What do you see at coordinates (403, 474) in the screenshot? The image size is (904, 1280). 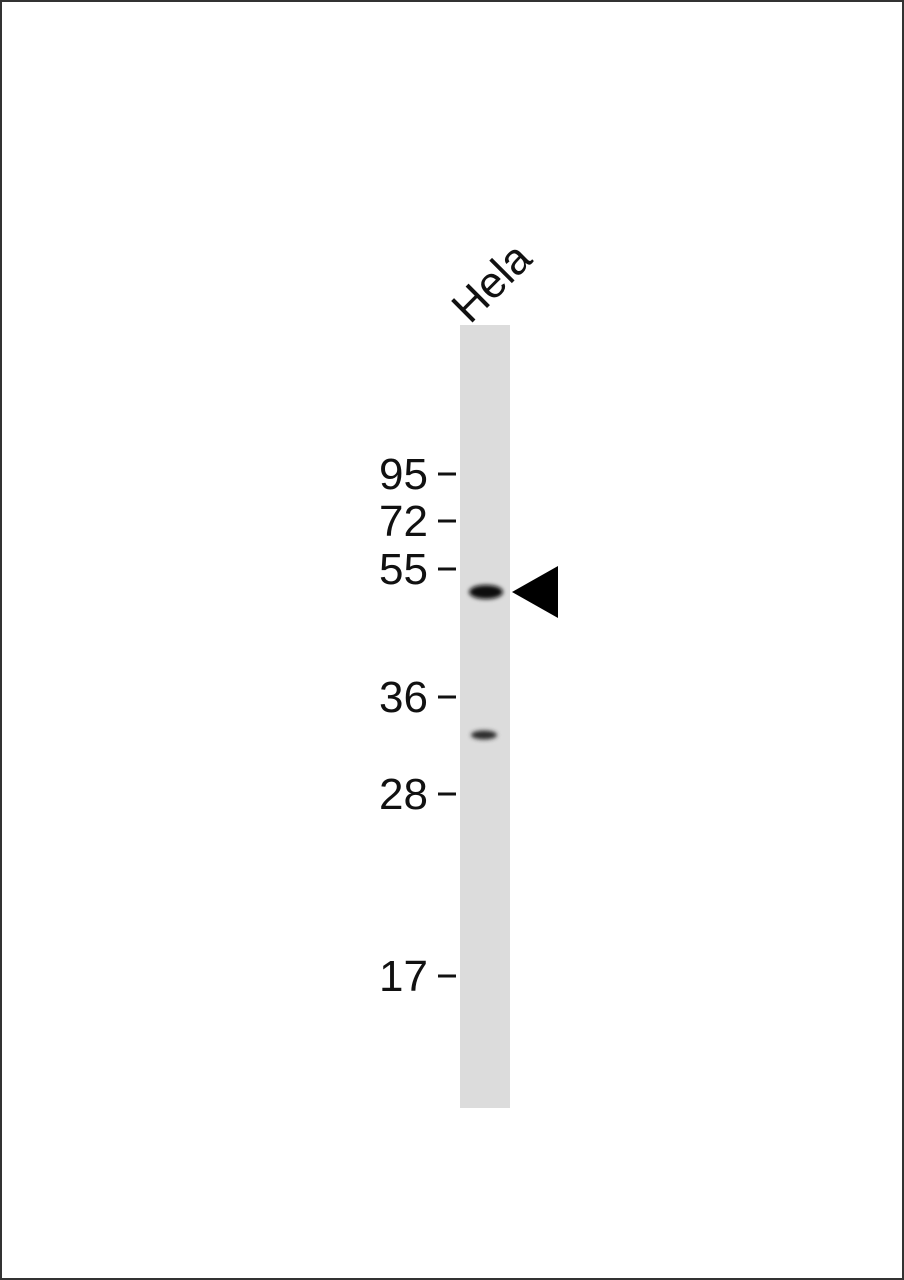 I see `marker-label: 95` at bounding box center [403, 474].